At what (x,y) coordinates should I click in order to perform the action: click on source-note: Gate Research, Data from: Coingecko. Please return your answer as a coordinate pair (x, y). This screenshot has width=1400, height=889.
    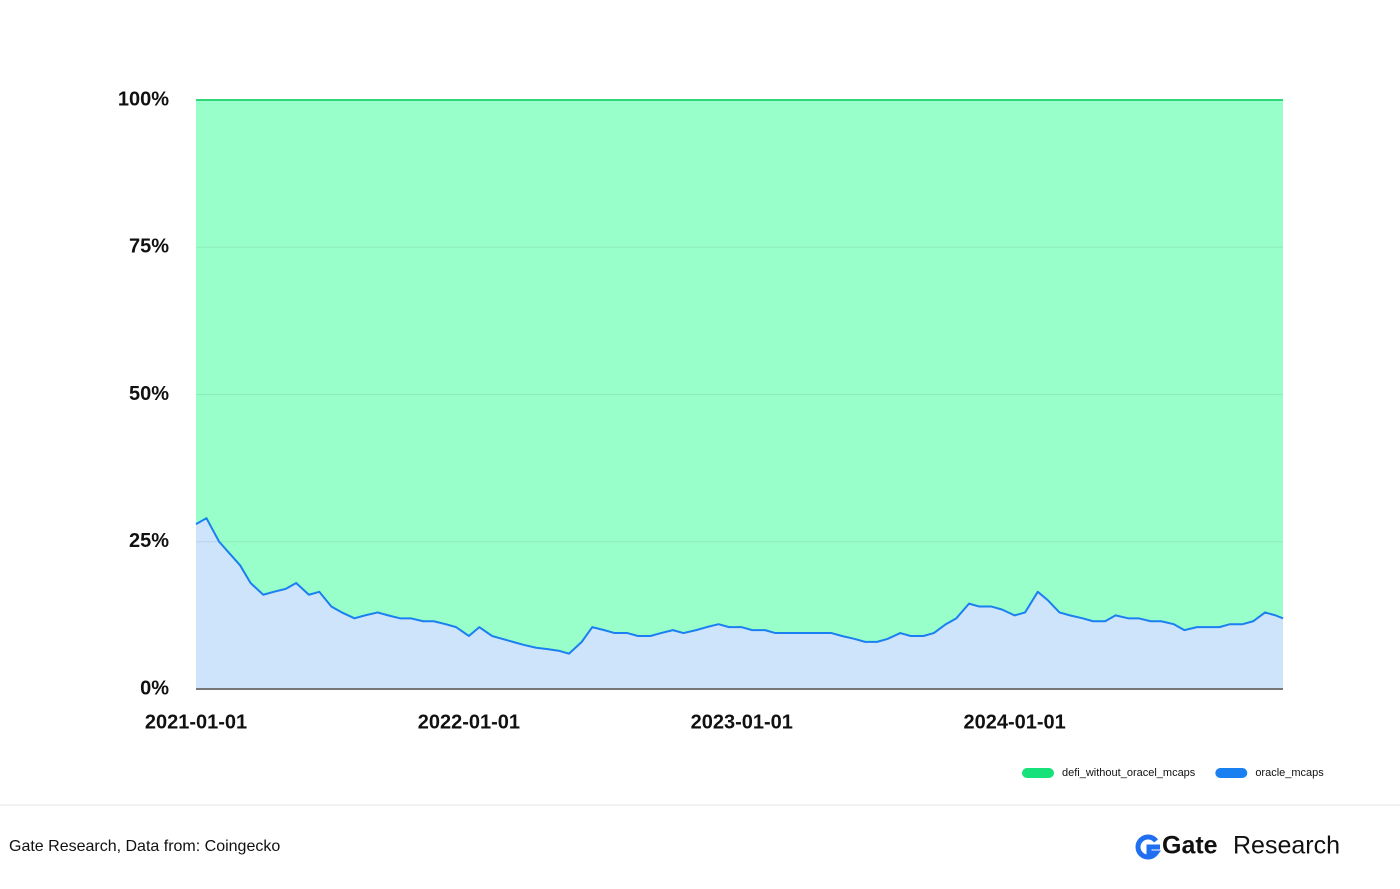
    Looking at the image, I should click on (144, 846).